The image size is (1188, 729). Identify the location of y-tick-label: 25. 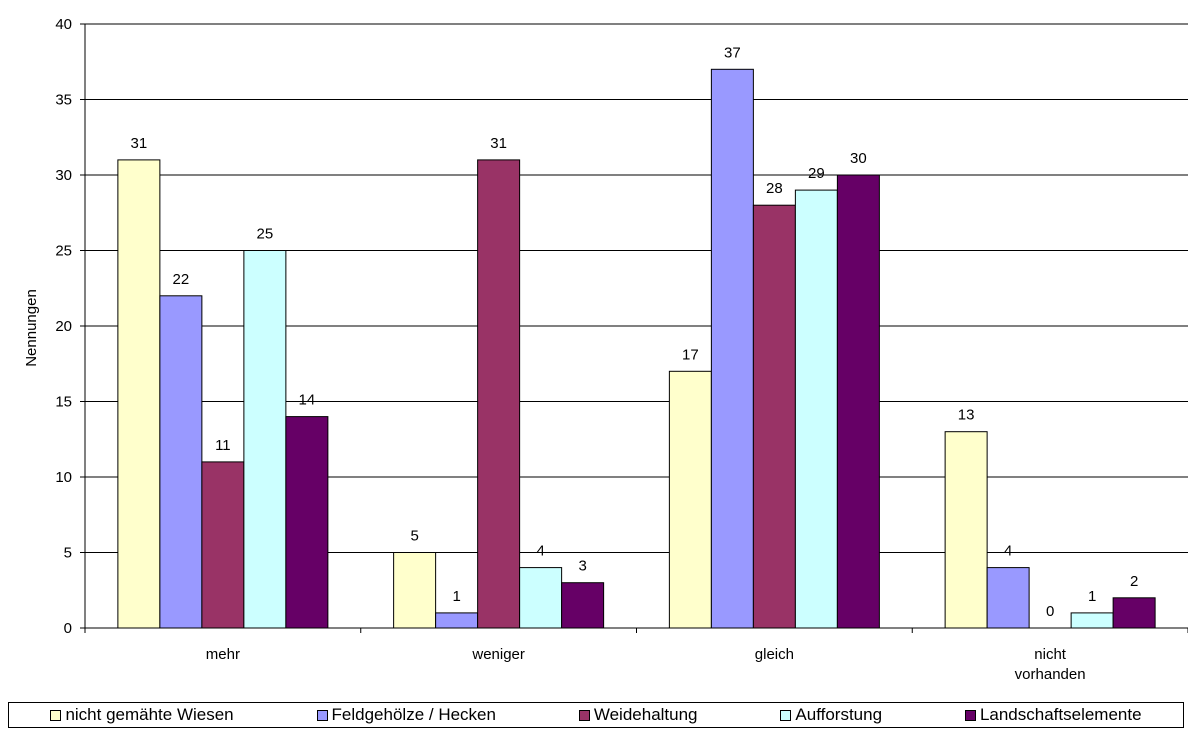
(63, 251).